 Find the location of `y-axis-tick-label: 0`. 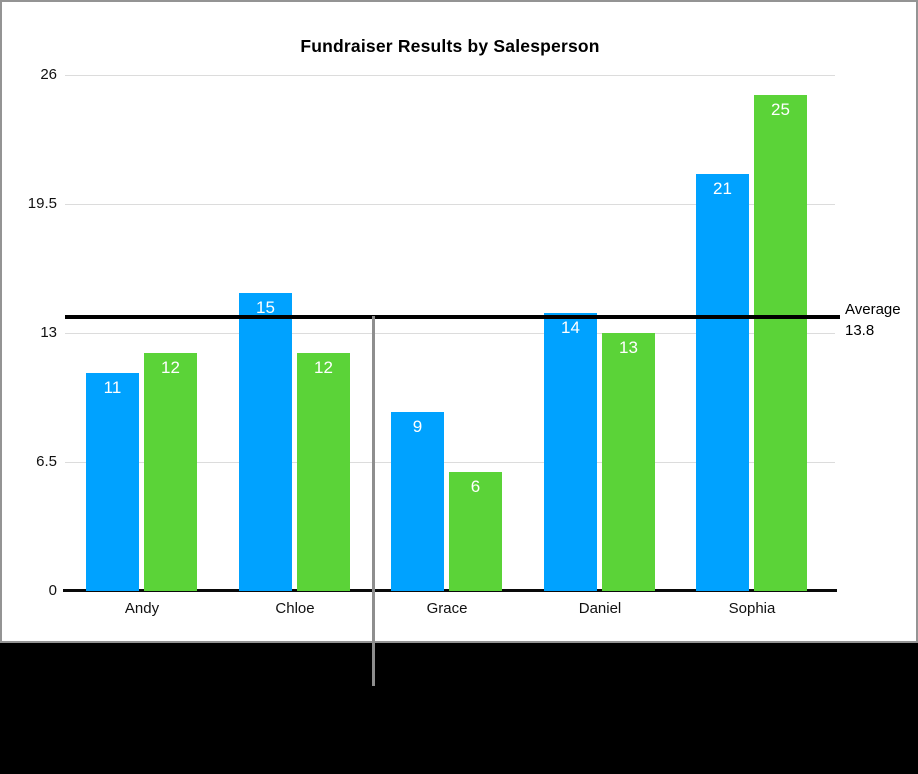

y-axis-tick-label: 0 is located at coordinates (52, 590).